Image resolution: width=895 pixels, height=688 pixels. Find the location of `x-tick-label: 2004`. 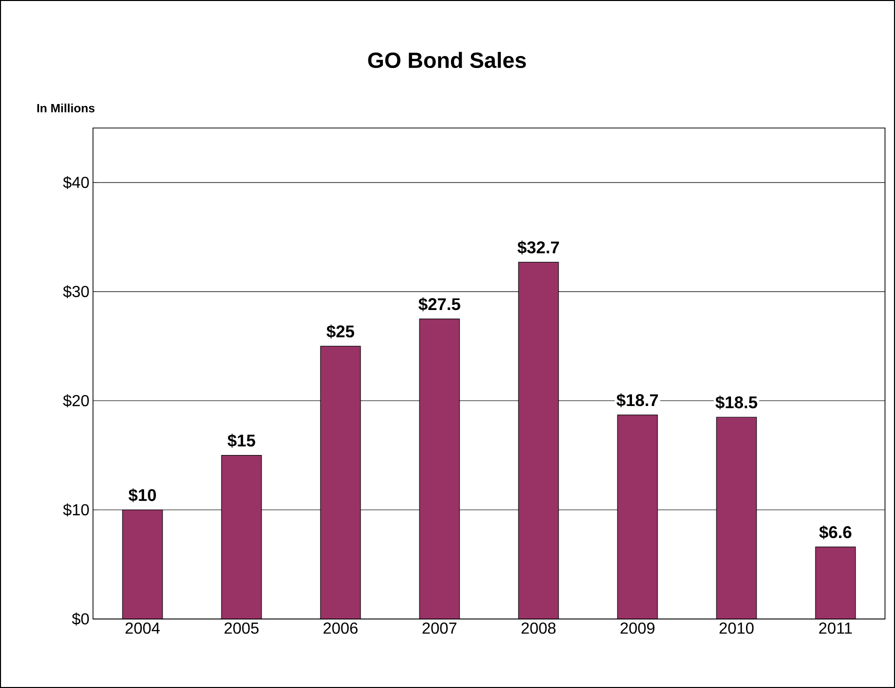

x-tick-label: 2004 is located at coordinates (143, 628).